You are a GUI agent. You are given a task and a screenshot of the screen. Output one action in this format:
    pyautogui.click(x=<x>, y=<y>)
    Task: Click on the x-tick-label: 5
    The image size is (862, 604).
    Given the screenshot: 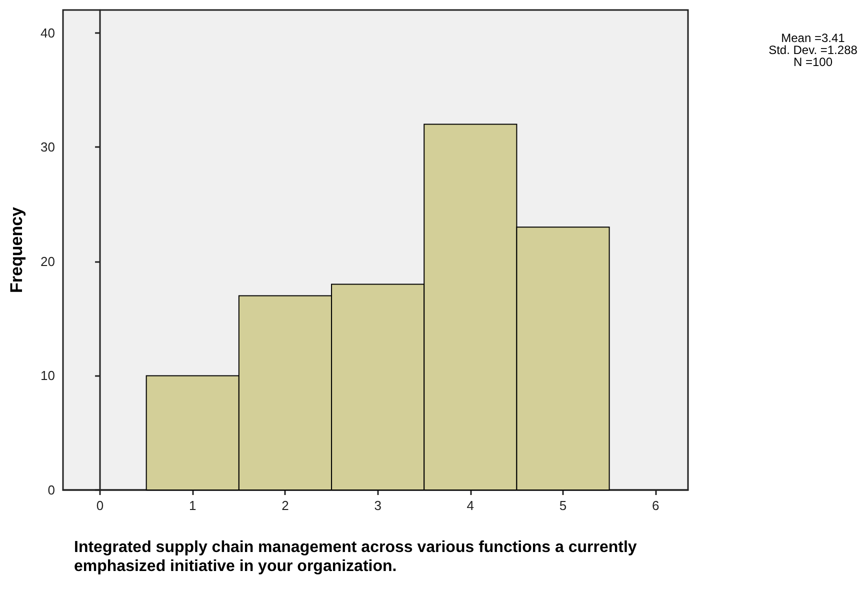 What is the action you would take?
    pyautogui.click(x=563, y=505)
    